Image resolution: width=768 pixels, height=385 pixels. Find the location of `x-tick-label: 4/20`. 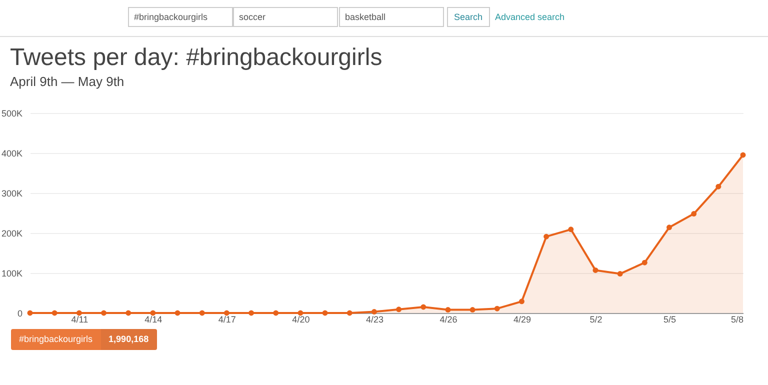

x-tick-label: 4/20 is located at coordinates (301, 319).